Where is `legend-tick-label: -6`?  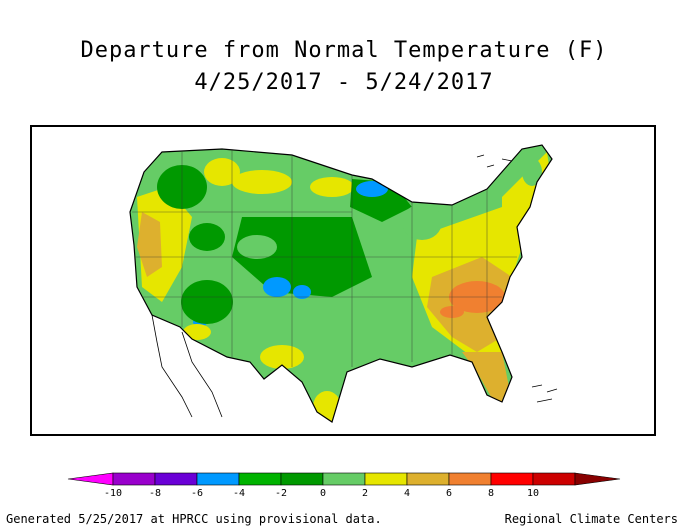 legend-tick-label: -6 is located at coordinates (197, 493).